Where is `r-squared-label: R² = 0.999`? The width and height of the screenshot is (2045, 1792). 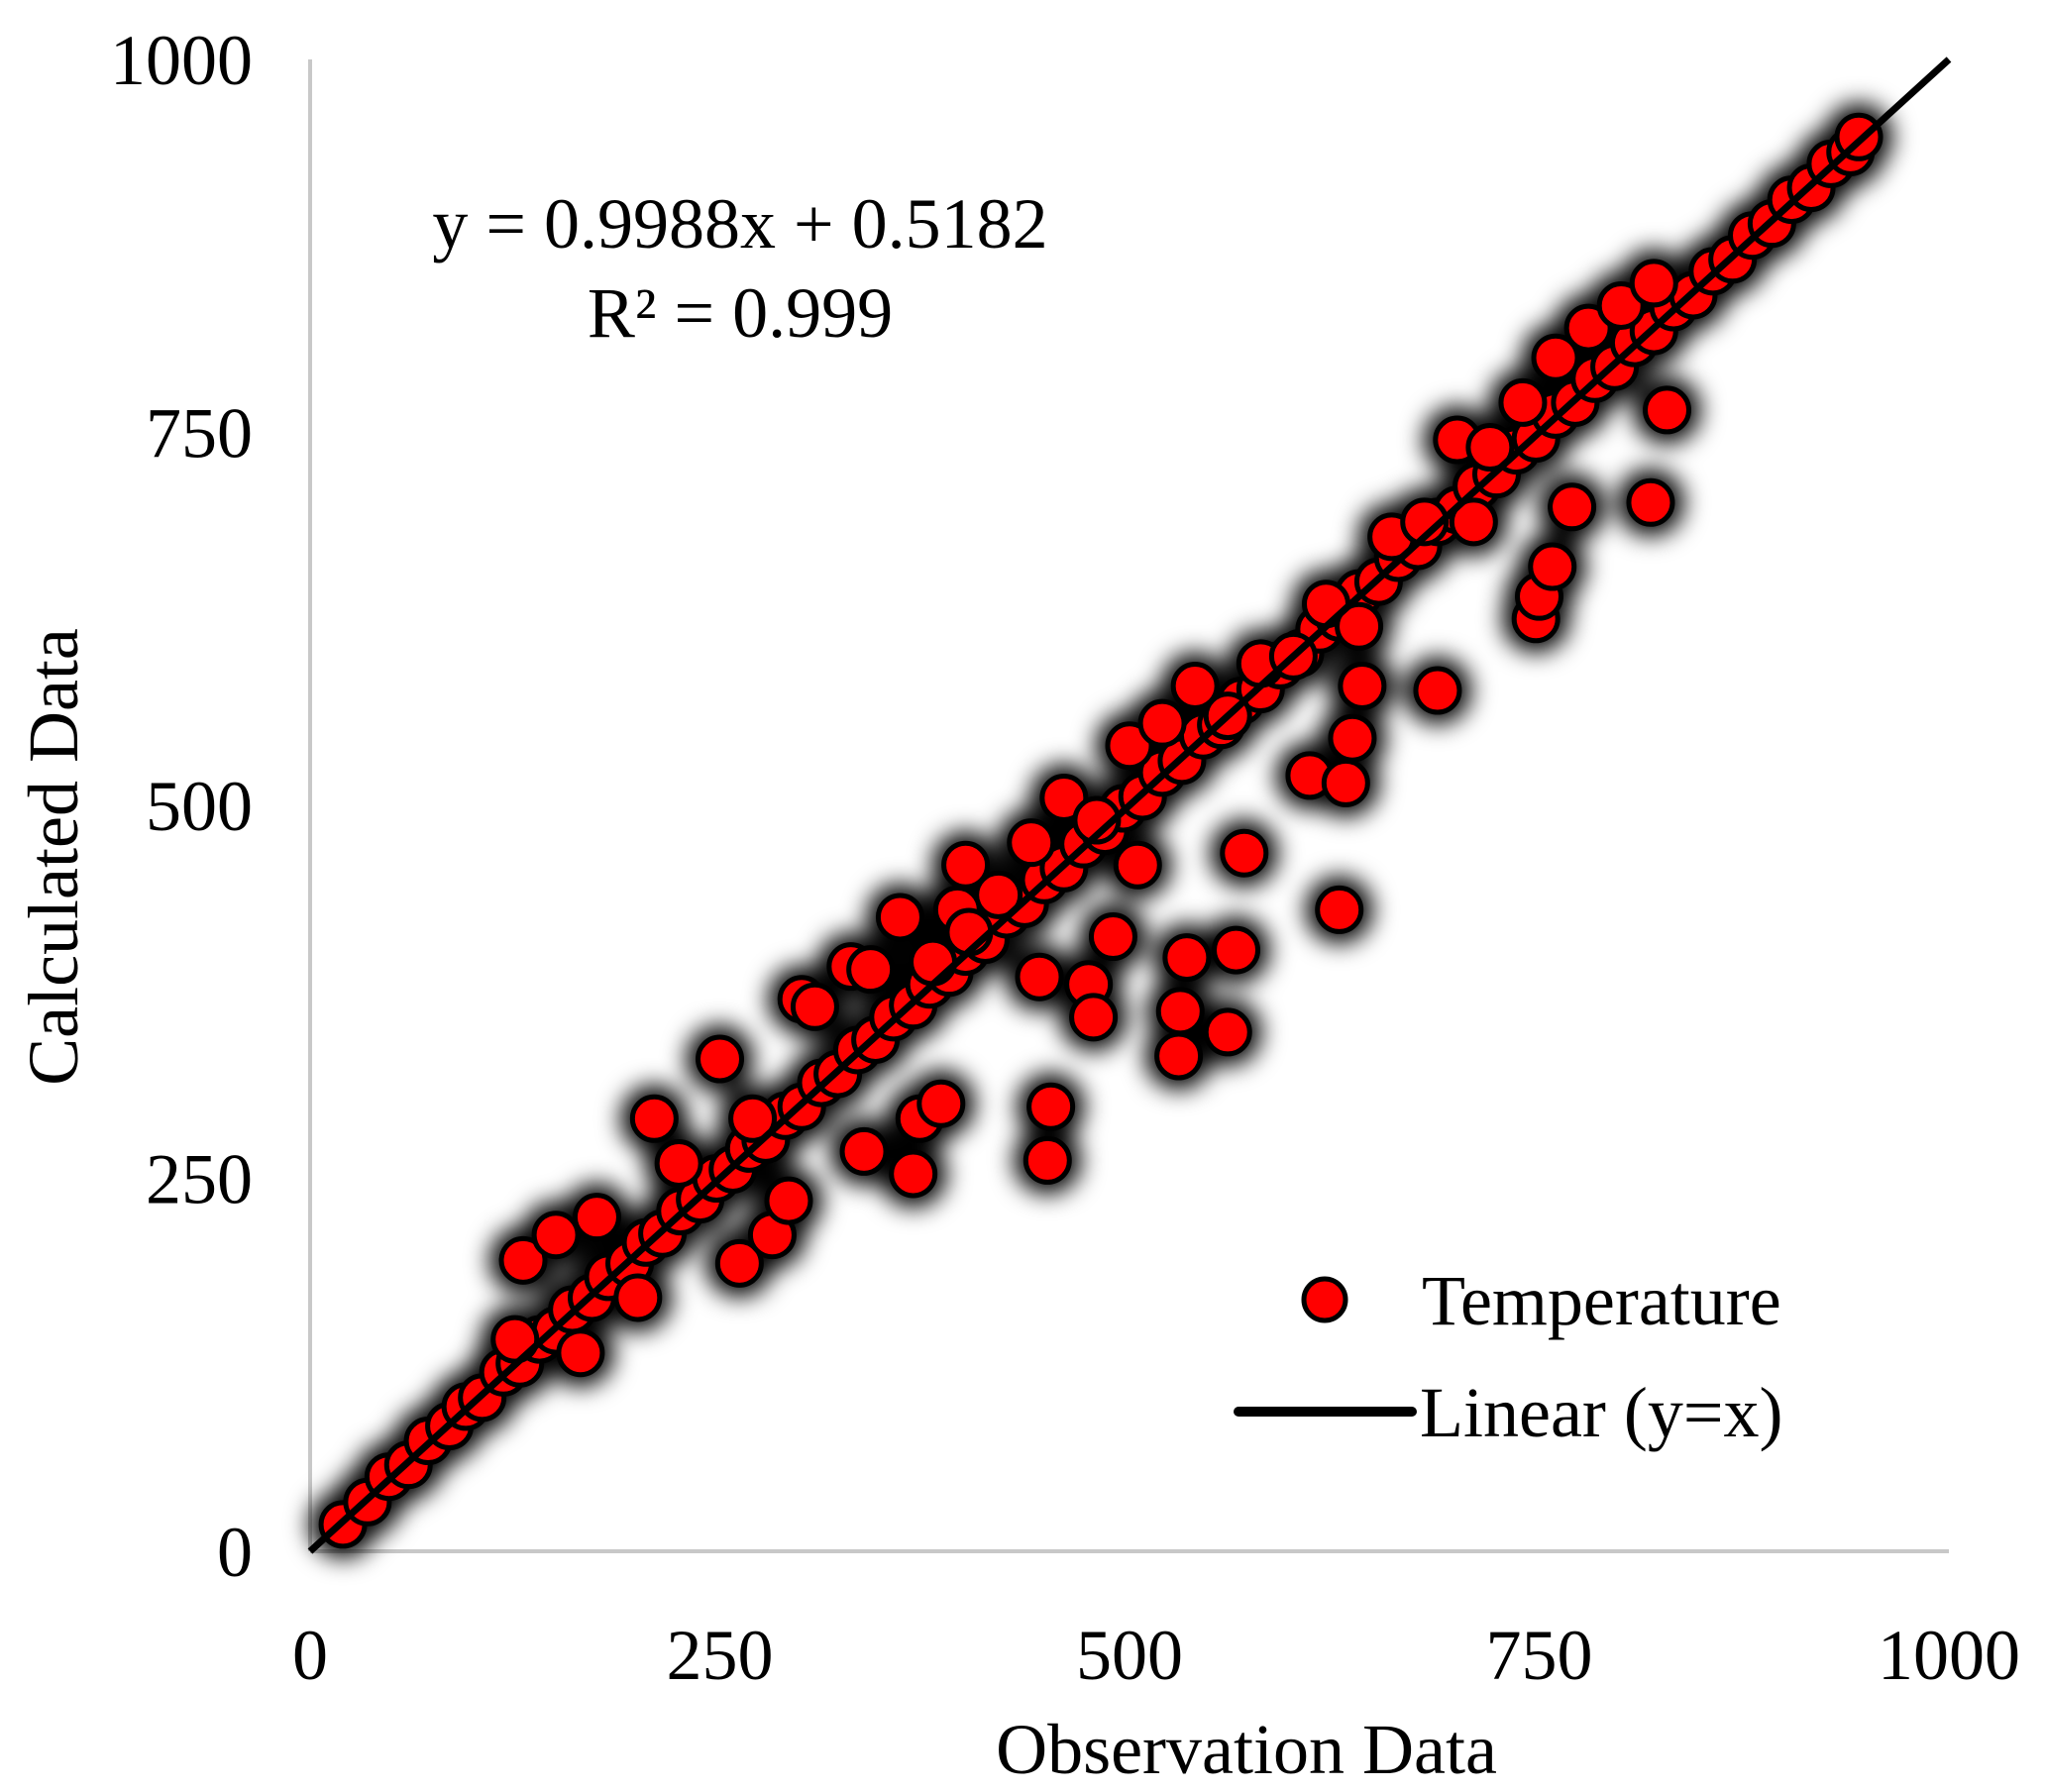 r-squared-label: R² = 0.999 is located at coordinates (740, 313).